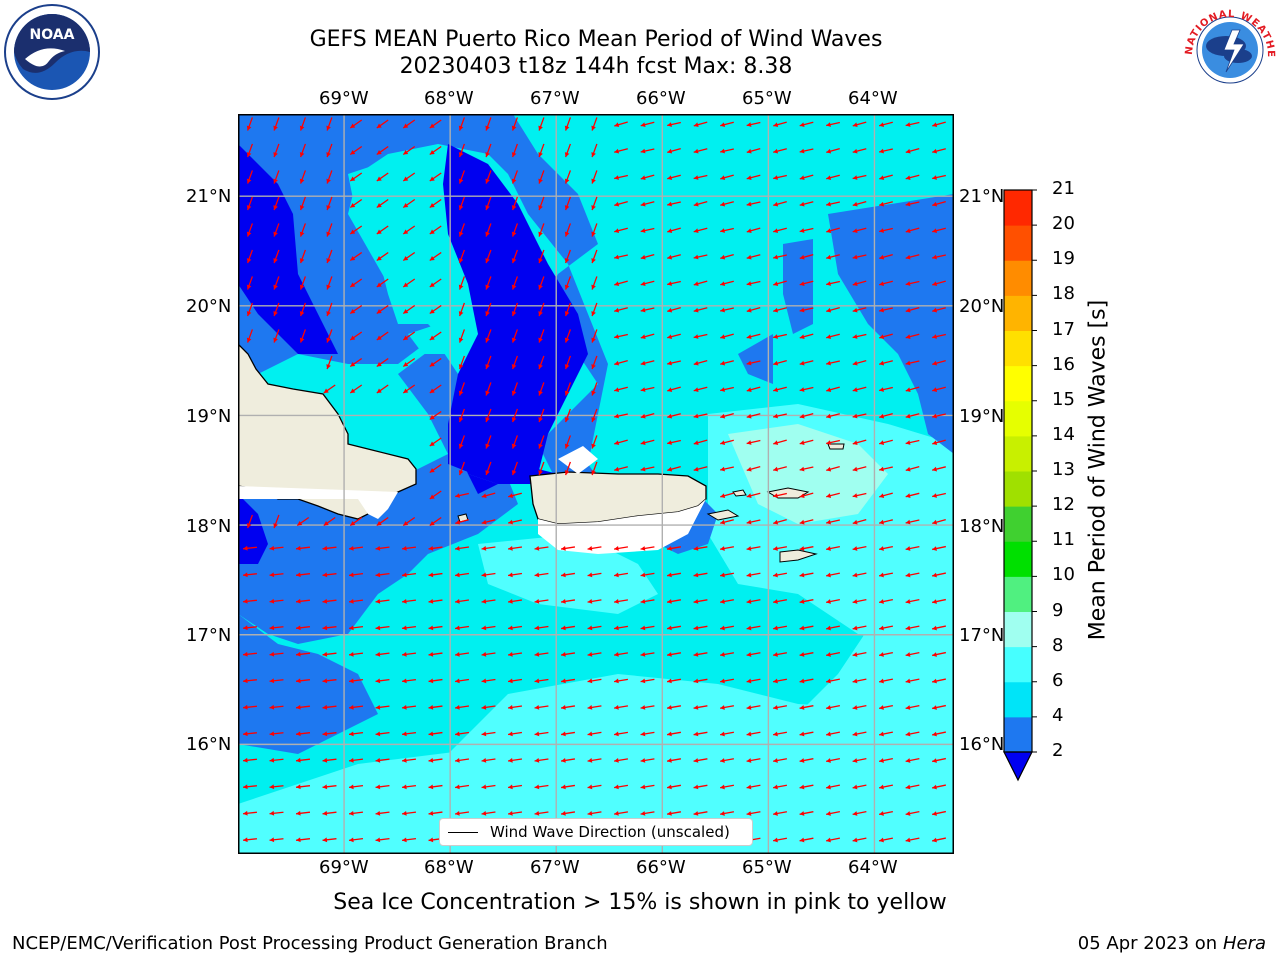 Image resolution: width=1280 pixels, height=960 pixels. What do you see at coordinates (982, 306) in the screenshot?
I see `lat-label-right: 20°N` at bounding box center [982, 306].